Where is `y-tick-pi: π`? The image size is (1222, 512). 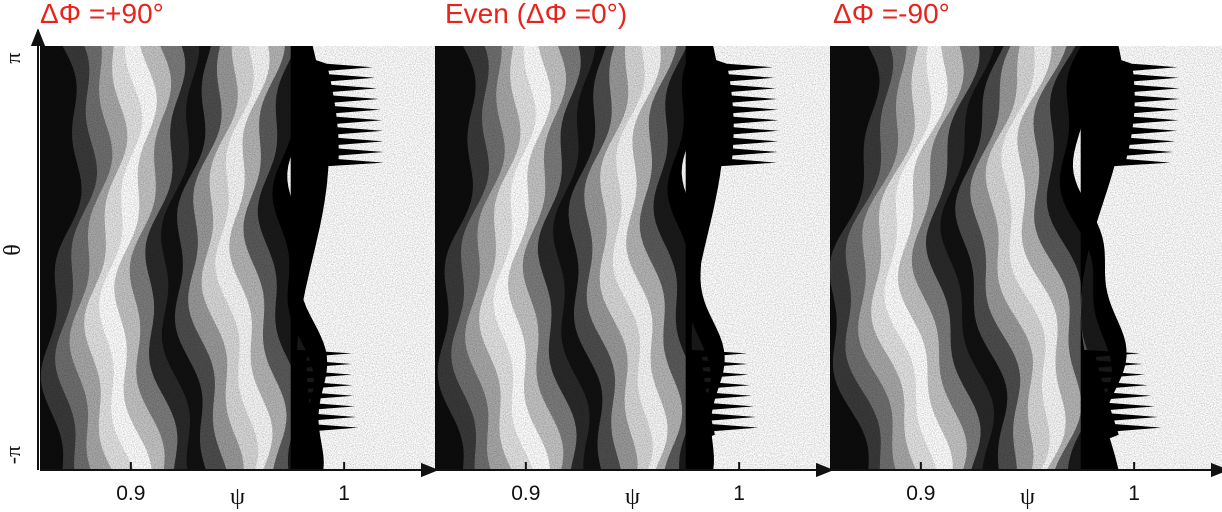 y-tick-pi: π is located at coordinates (12, 57).